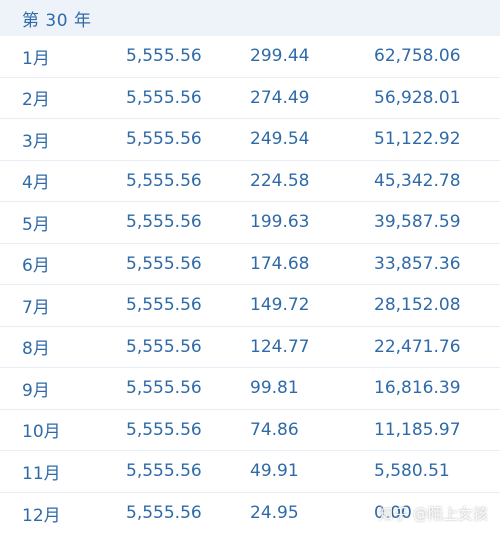 Image resolution: width=500 pixels, height=534 pixels. What do you see at coordinates (280, 56) in the screenshot?
I see `interest-cell: 299.44` at bounding box center [280, 56].